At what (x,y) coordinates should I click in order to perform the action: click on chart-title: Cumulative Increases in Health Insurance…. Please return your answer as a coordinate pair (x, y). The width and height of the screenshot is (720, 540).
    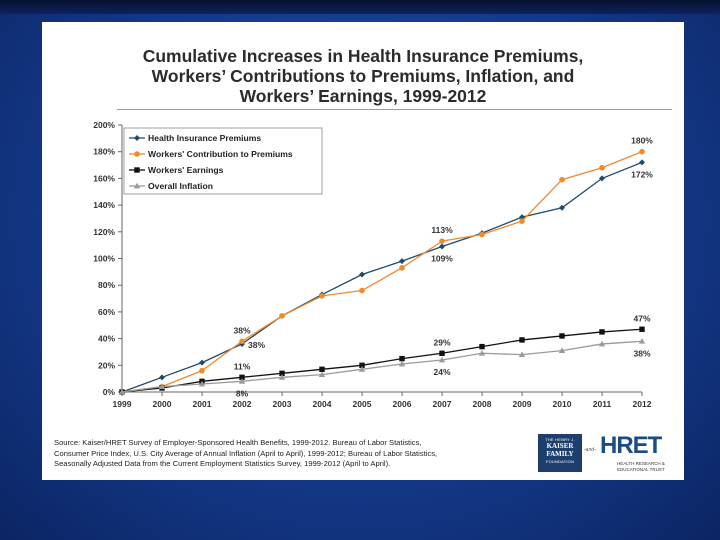
    Looking at the image, I should click on (363, 76).